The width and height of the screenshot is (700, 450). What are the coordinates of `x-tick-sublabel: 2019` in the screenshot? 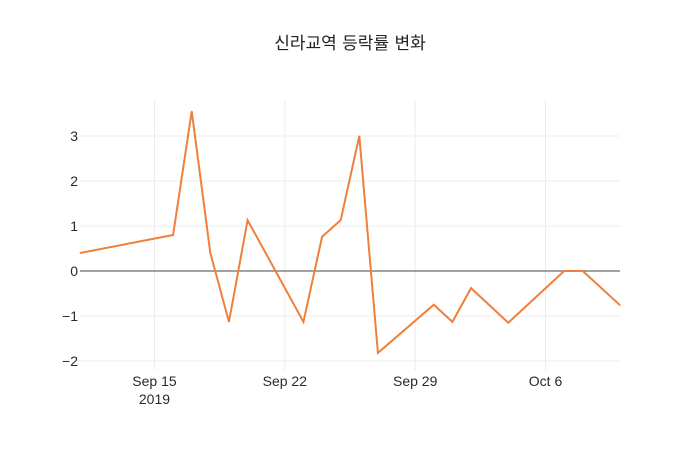 It's located at (154, 399).